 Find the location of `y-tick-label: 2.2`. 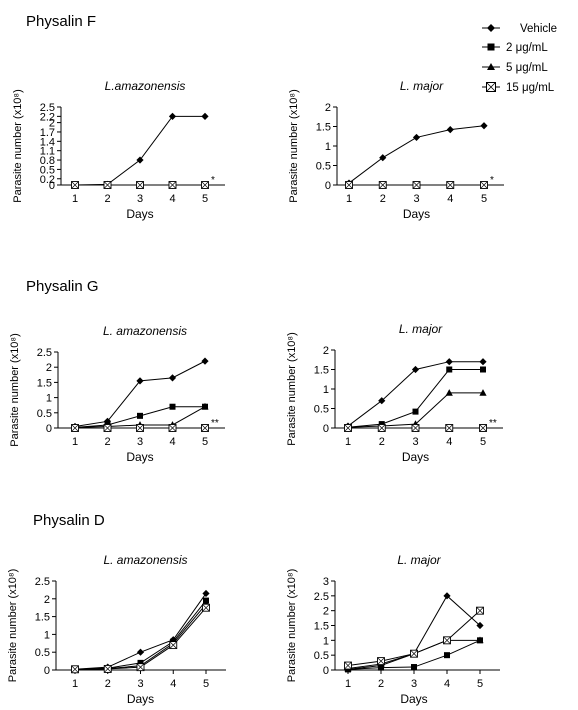

y-tick-label: 2.2 is located at coordinates (47, 117).